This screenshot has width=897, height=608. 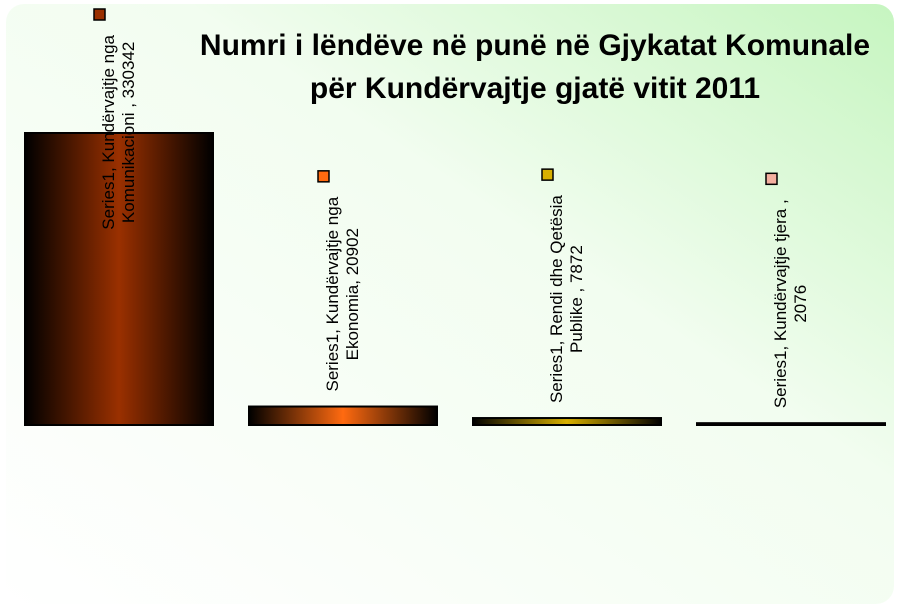 What do you see at coordinates (342, 293) in the screenshot?
I see `data-label: Series1, Kundërvajtje ngaEkonomia, 20902` at bounding box center [342, 293].